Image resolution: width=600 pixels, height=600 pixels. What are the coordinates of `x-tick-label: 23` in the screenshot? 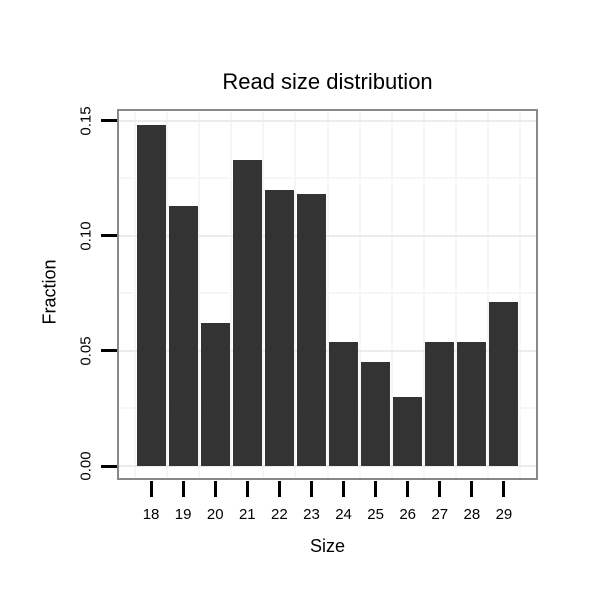 It's located at (311, 514).